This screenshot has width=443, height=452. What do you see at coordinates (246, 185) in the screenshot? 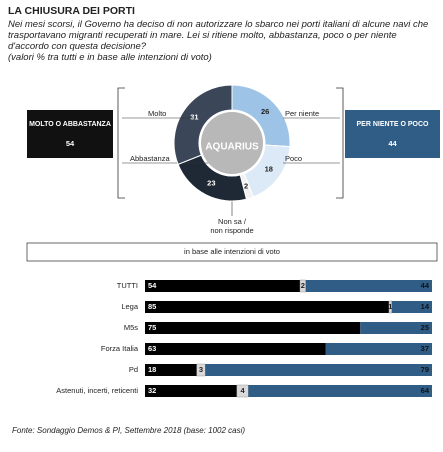
I see `slice-value: 2` at bounding box center [246, 185].